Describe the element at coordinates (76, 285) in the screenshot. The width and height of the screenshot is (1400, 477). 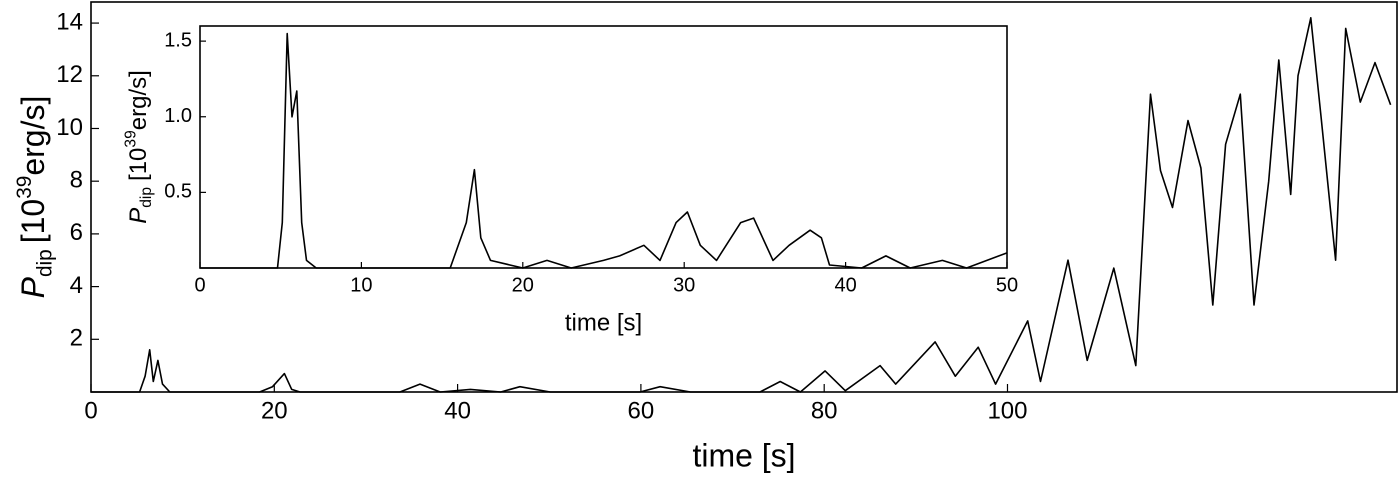
I see `y-tick-label: 4` at that location.